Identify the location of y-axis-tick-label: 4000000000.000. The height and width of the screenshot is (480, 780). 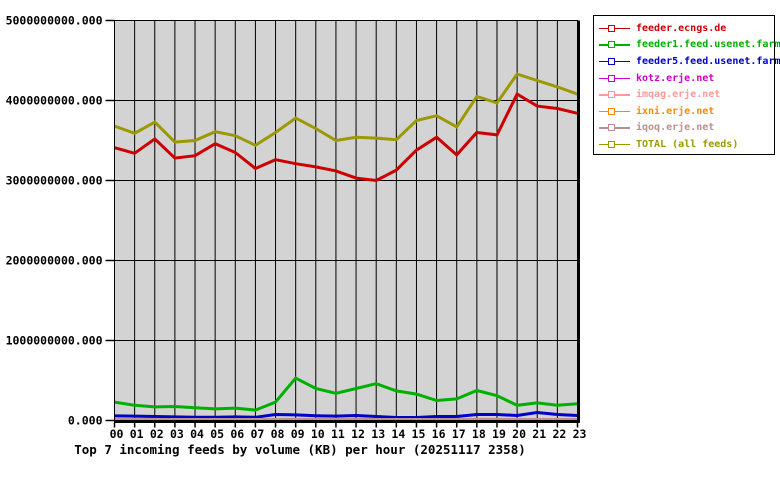
(54, 101).